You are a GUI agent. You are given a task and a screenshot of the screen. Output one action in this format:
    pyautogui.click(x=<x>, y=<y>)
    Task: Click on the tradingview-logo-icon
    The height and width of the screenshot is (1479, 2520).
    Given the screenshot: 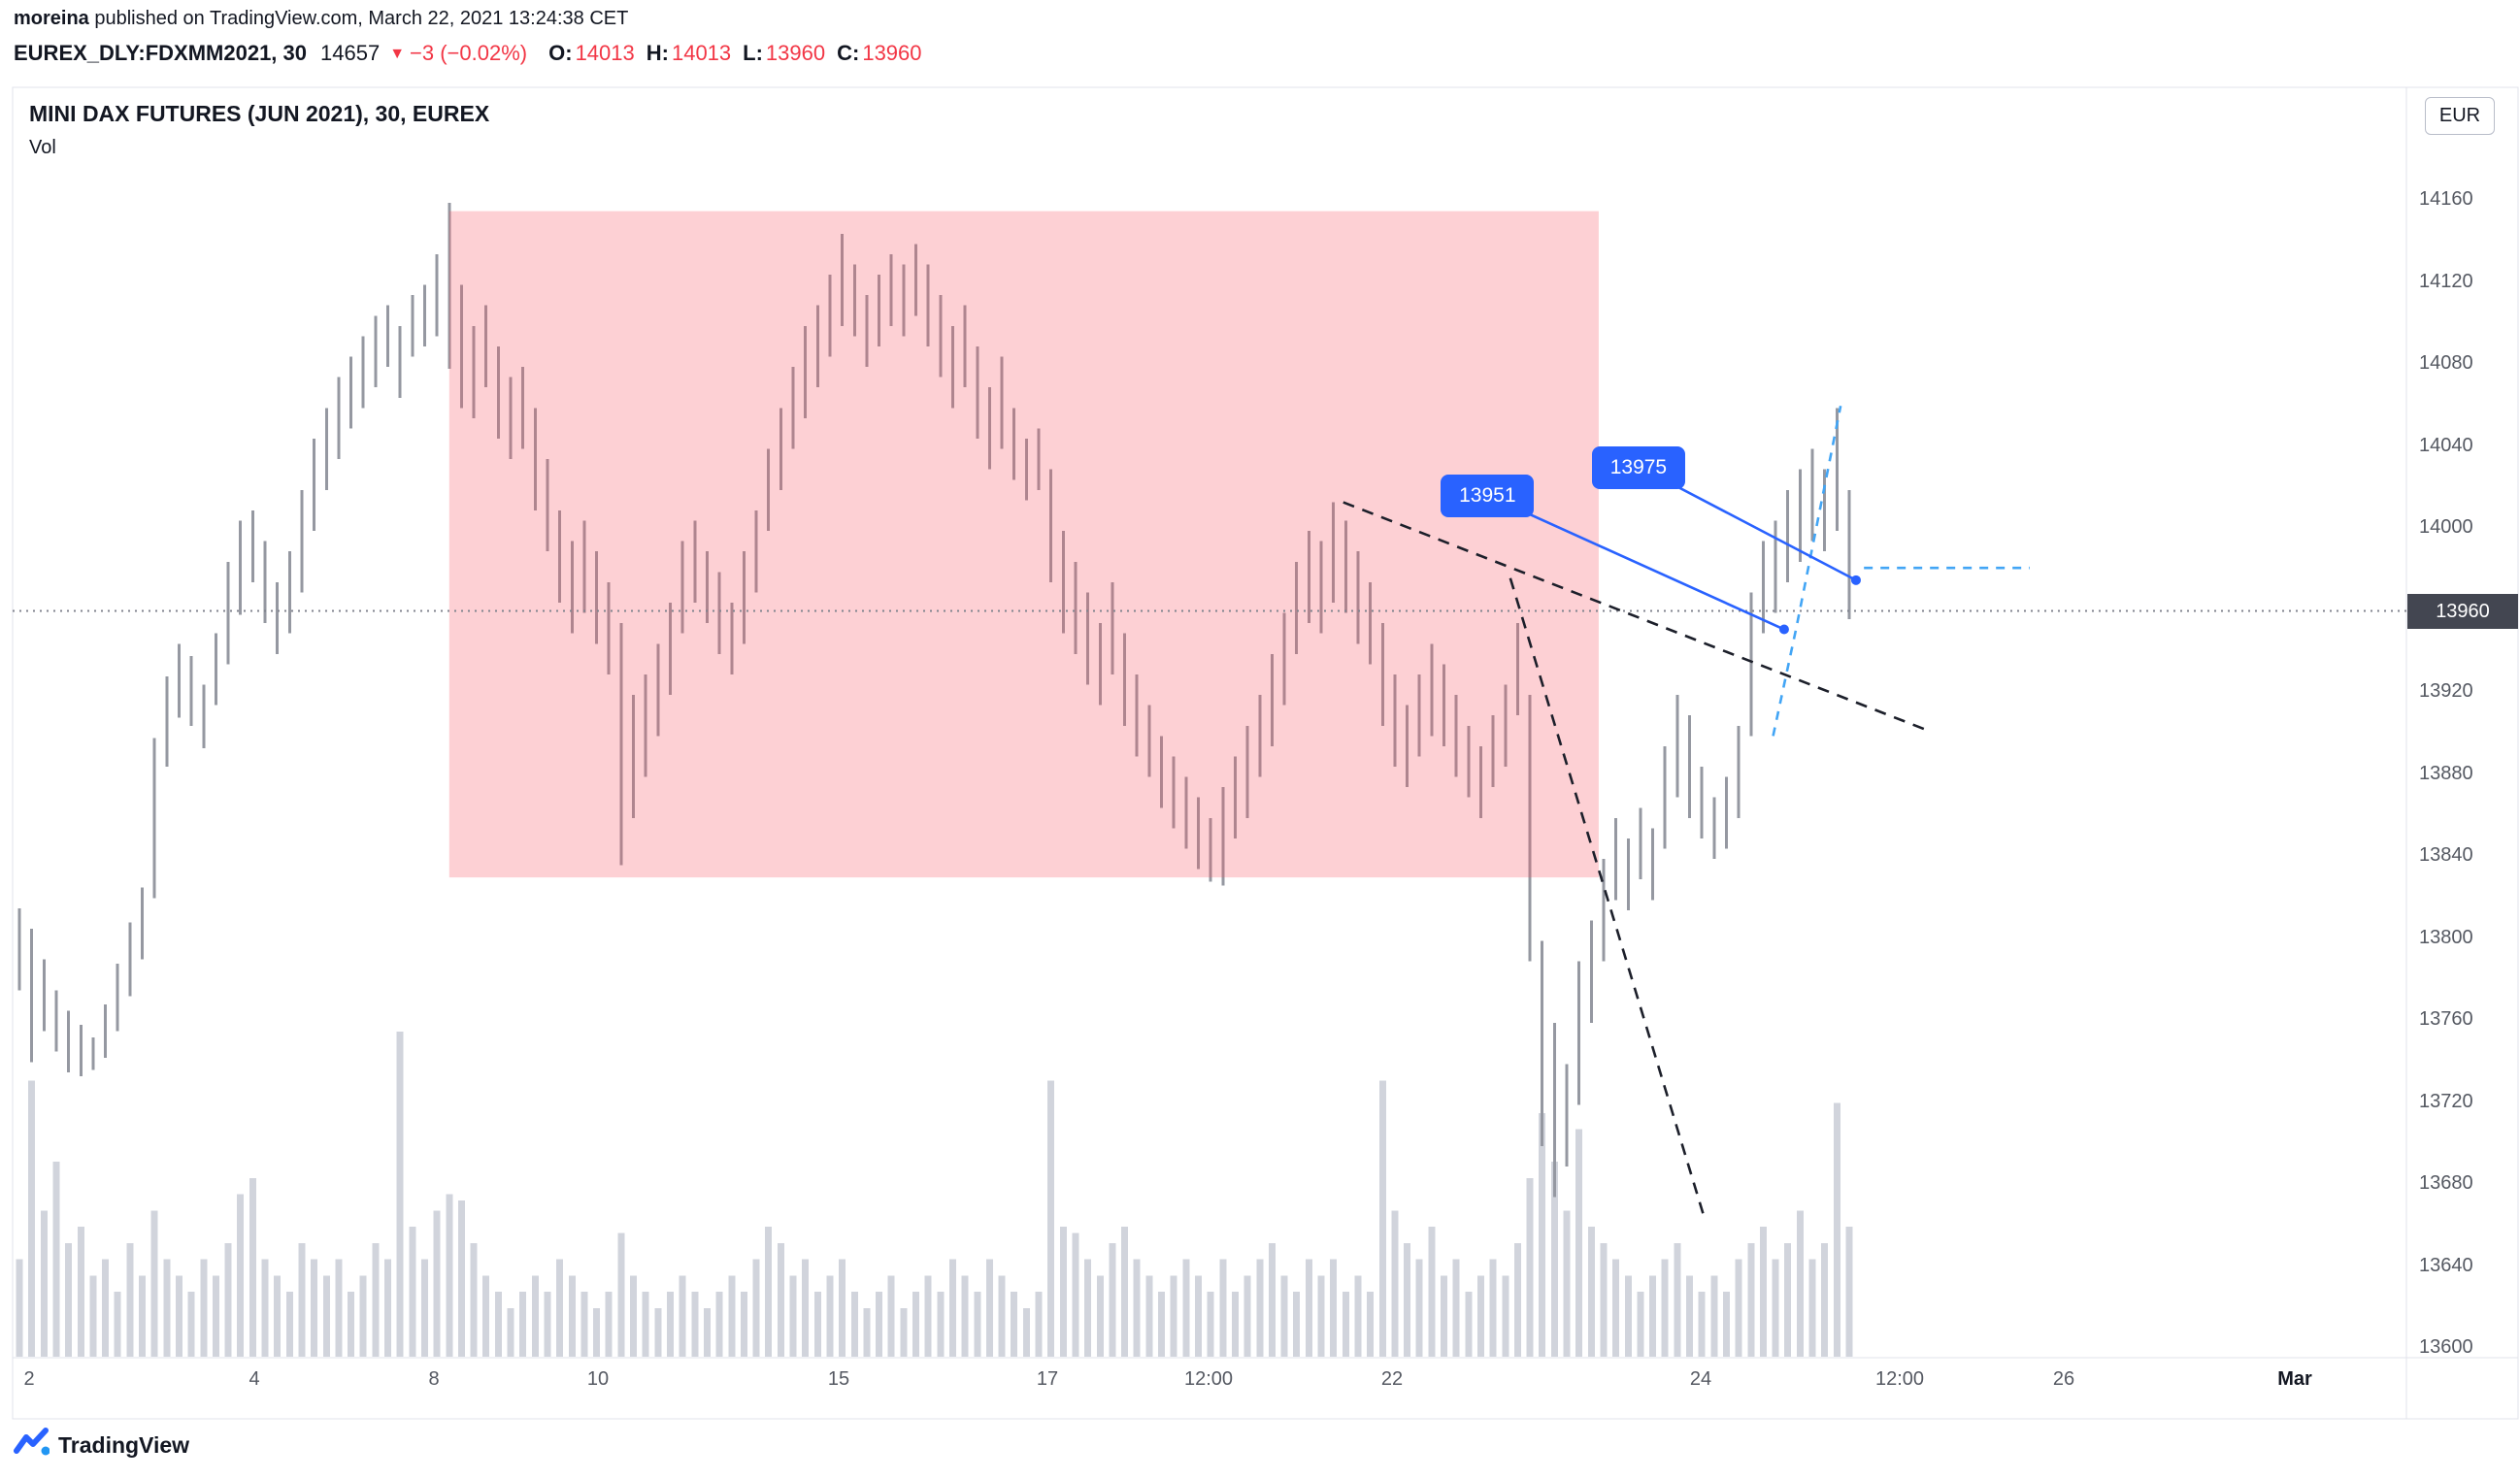 What is the action you would take?
    pyautogui.click(x=32, y=1445)
    